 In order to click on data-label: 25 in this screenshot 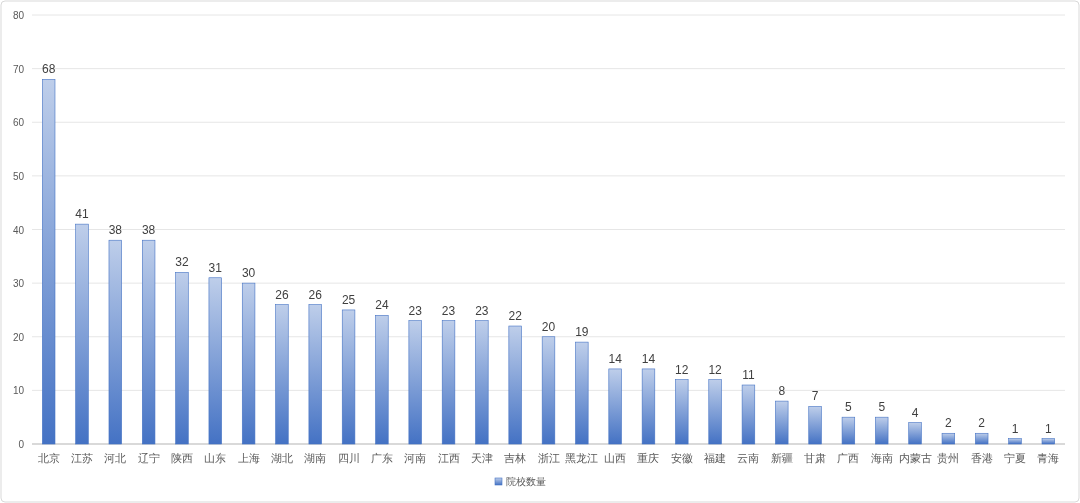, I will do `click(348, 299)`.